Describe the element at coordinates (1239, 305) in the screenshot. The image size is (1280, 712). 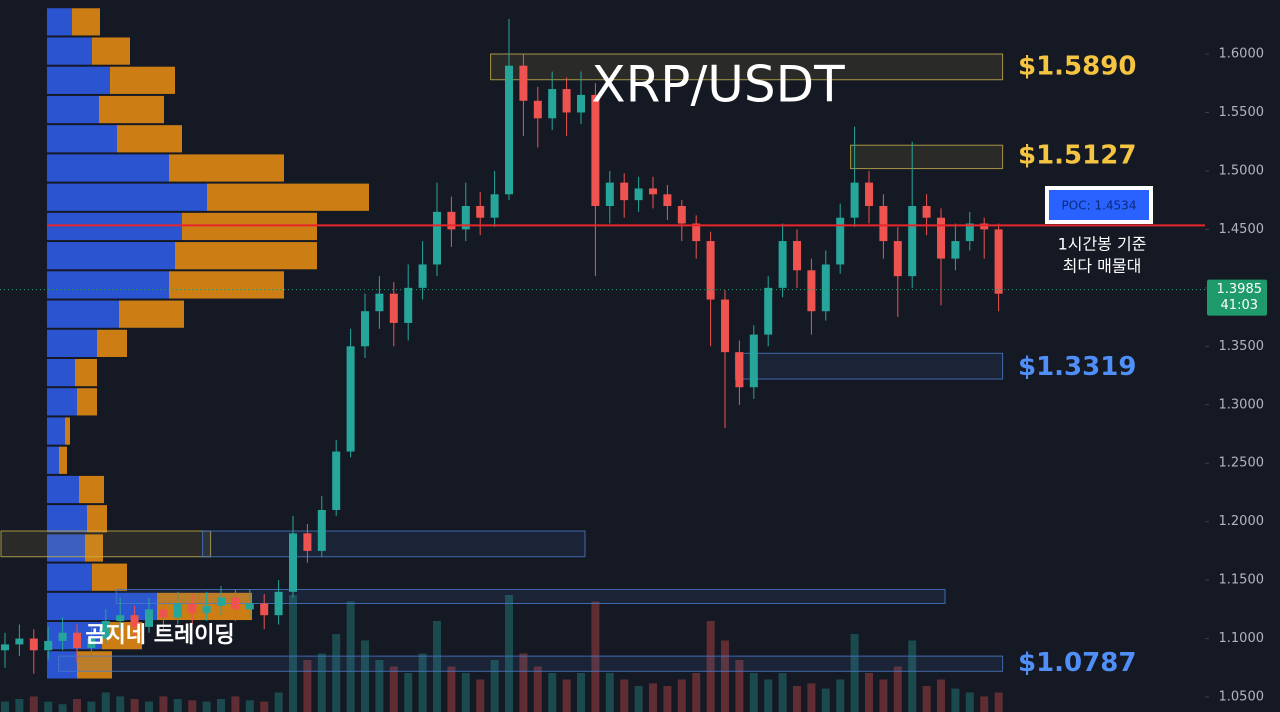
I see `countdown-label: 41:03` at that location.